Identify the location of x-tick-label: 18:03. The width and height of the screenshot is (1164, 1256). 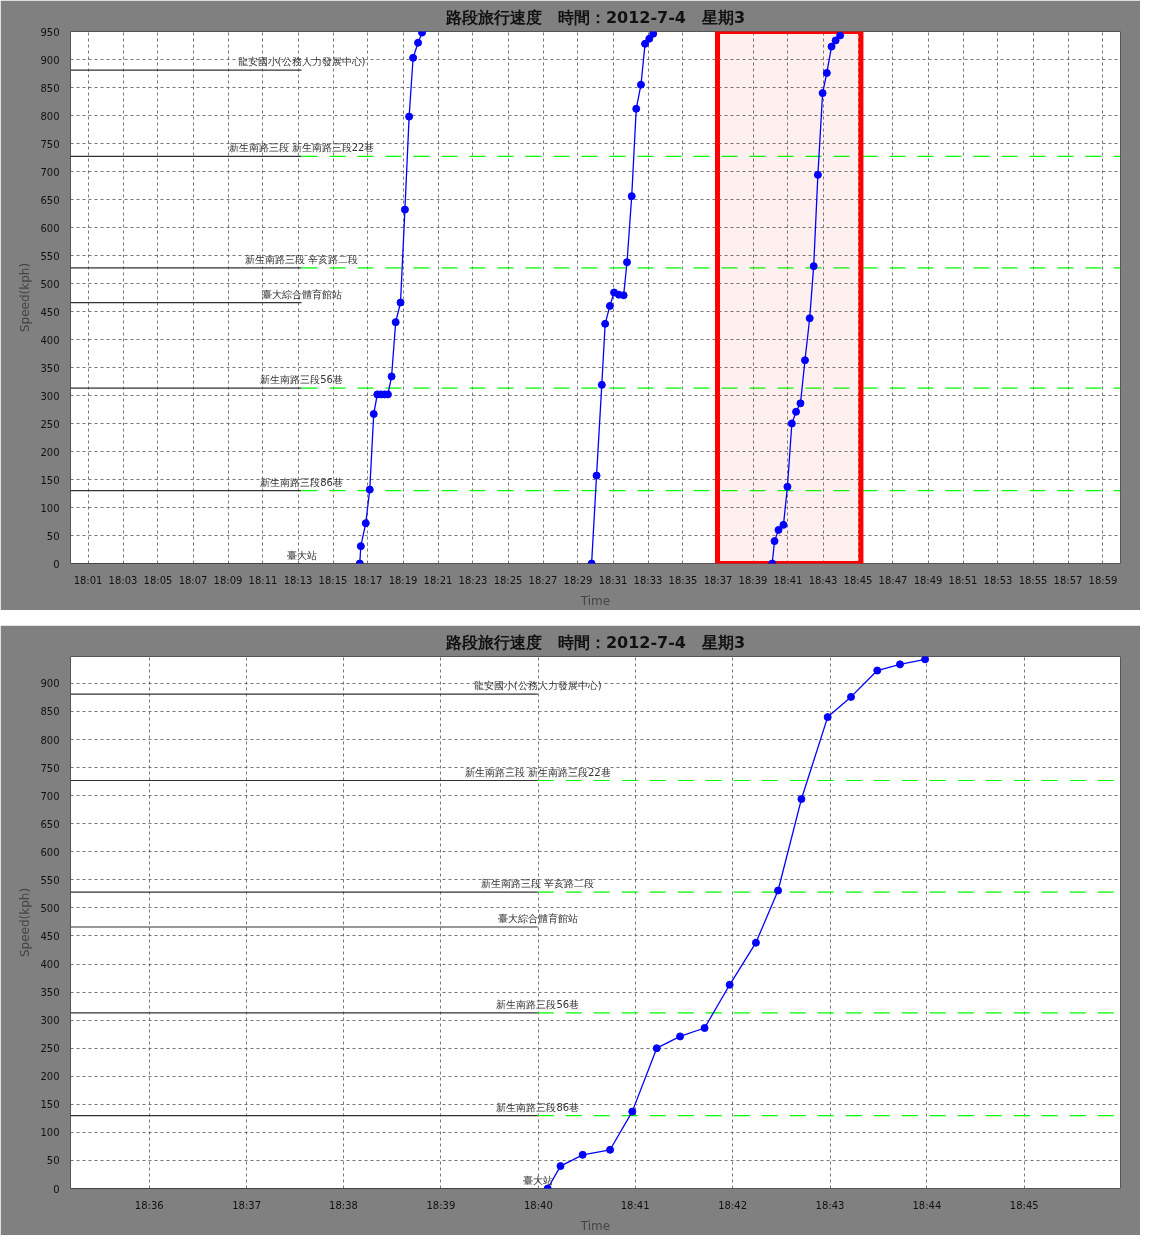
(123, 580).